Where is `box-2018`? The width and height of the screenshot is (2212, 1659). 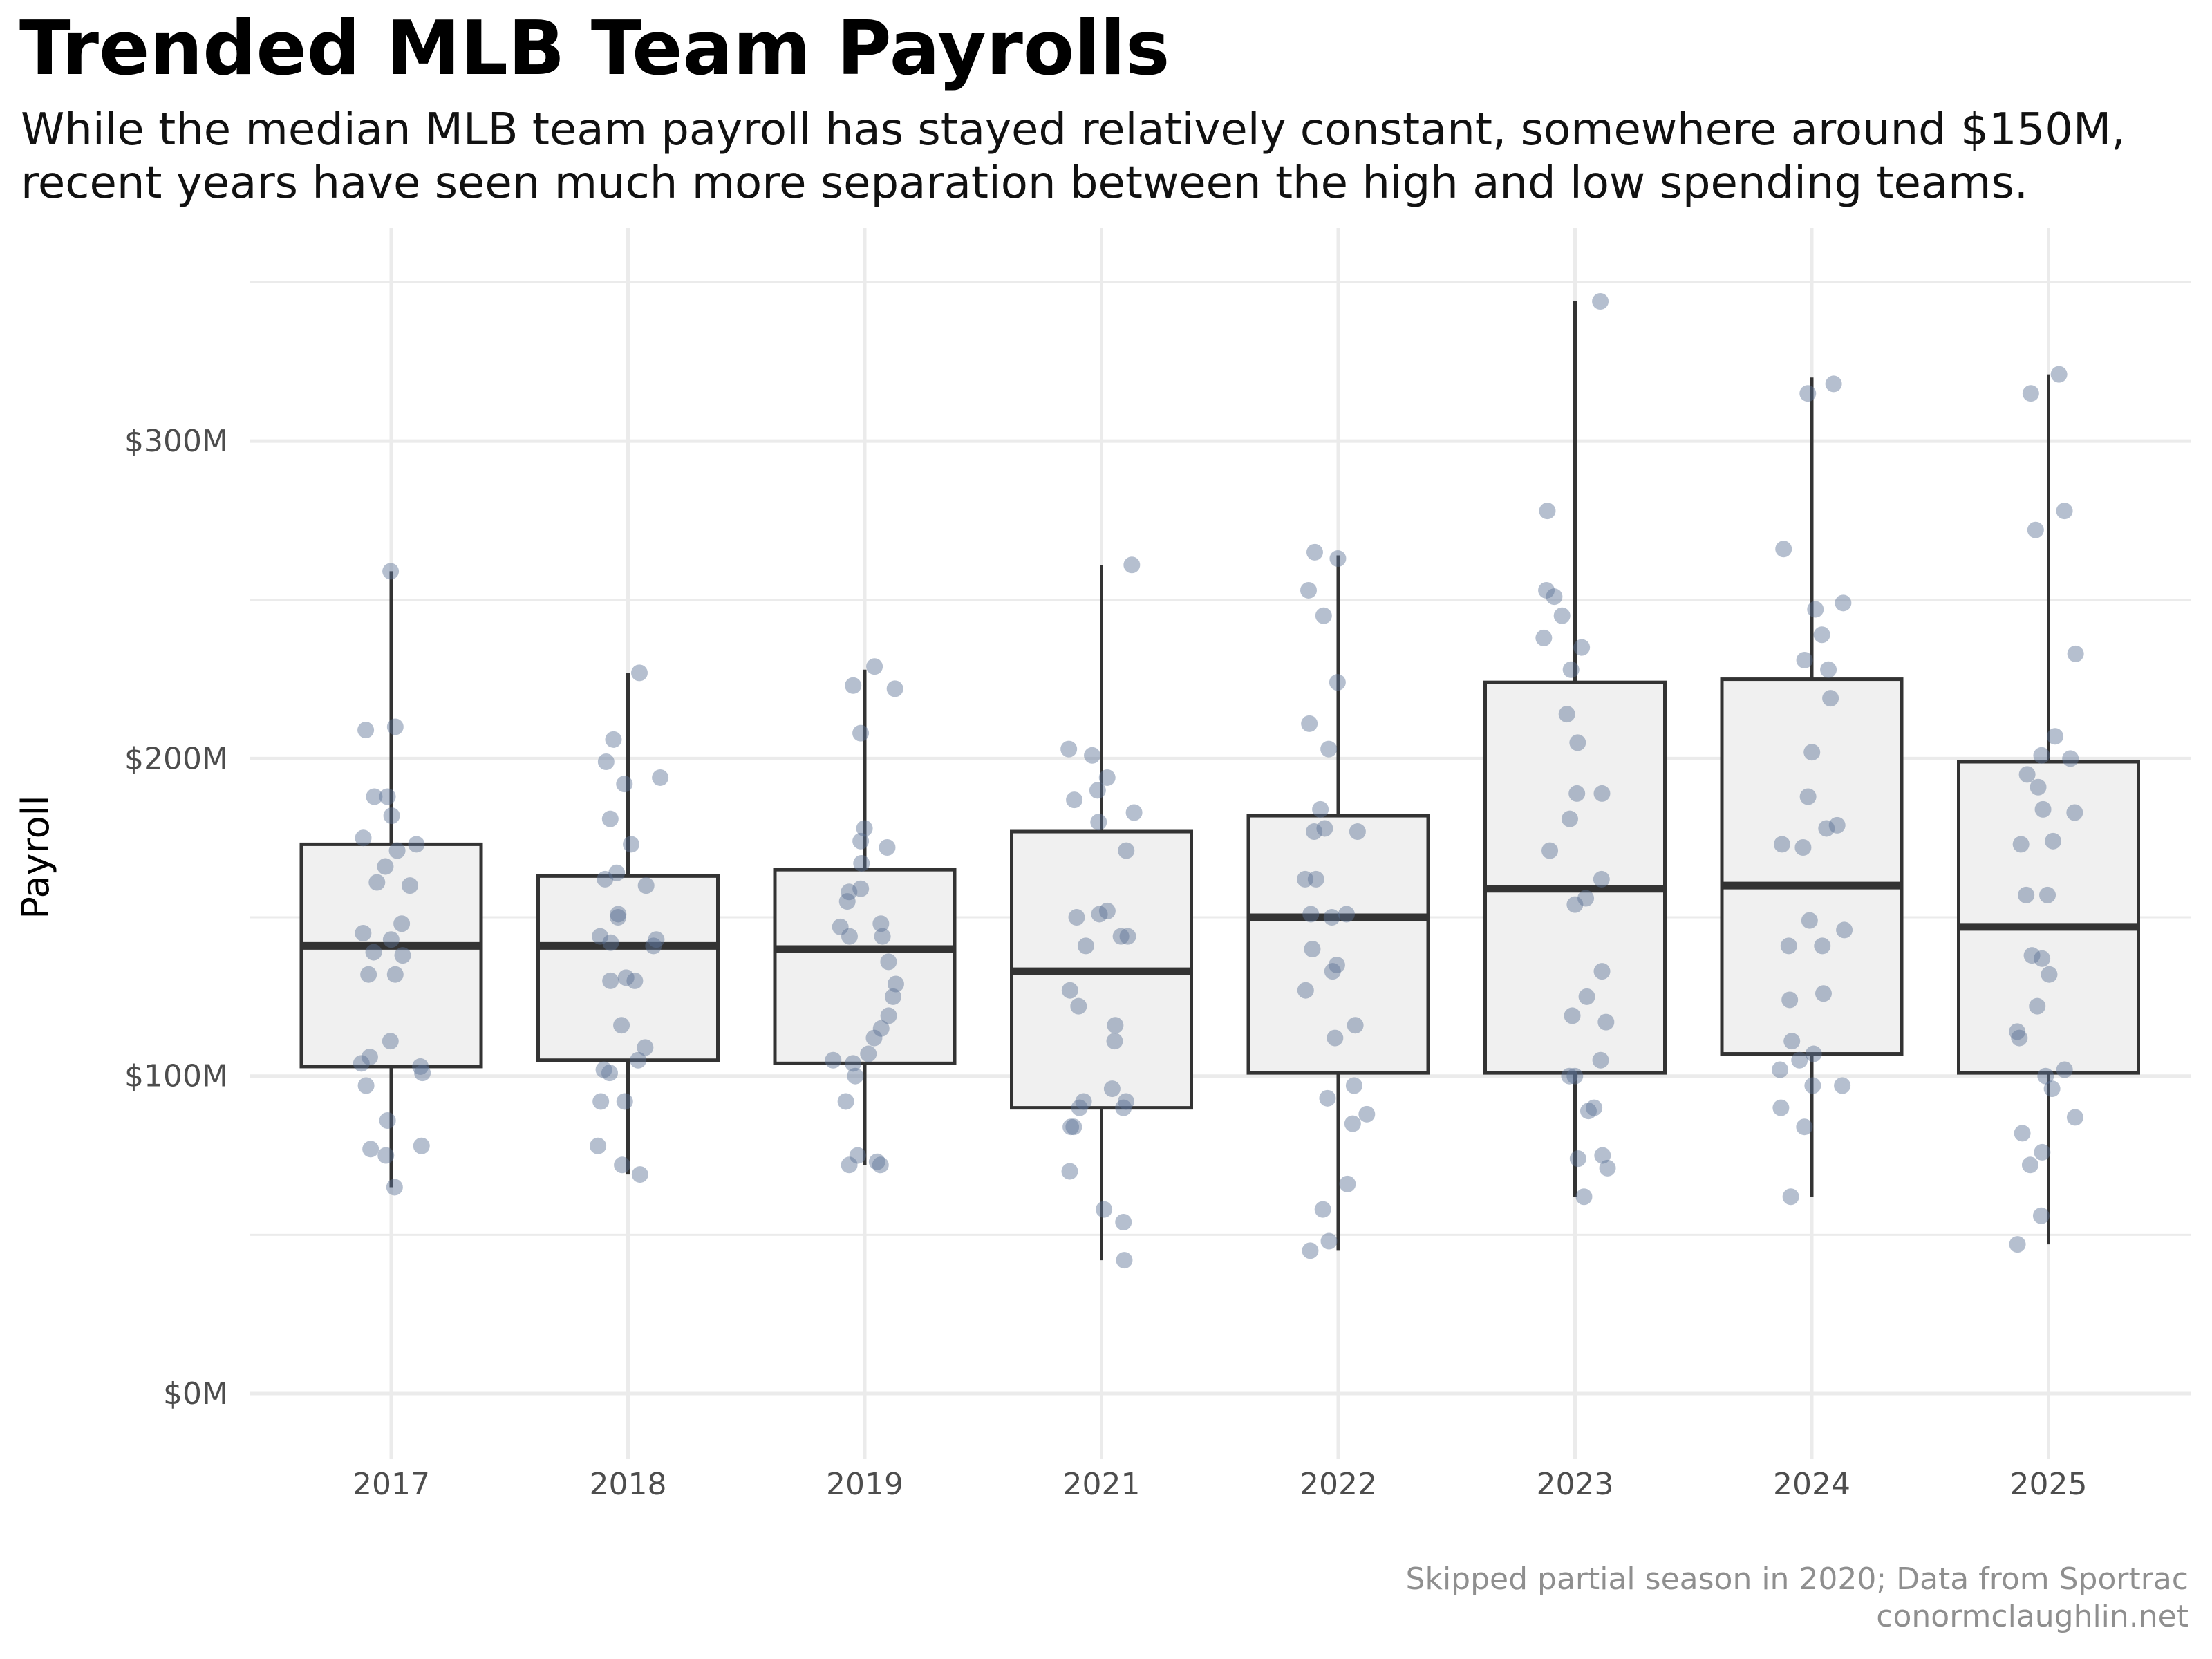
box-2018 is located at coordinates (628, 924).